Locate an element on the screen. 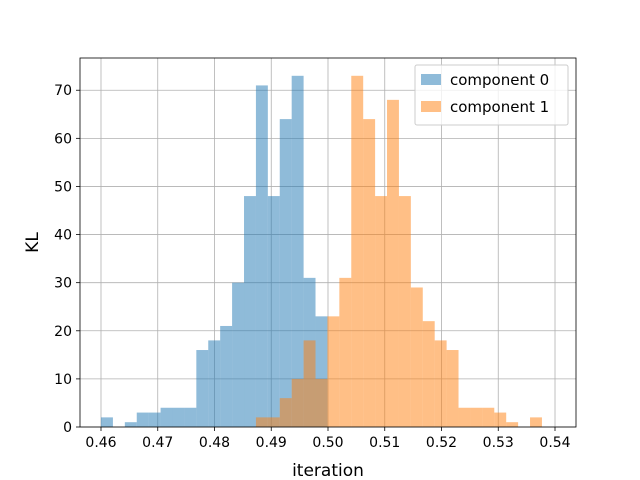  x-tick-label: 0.48 is located at coordinates (214, 443).